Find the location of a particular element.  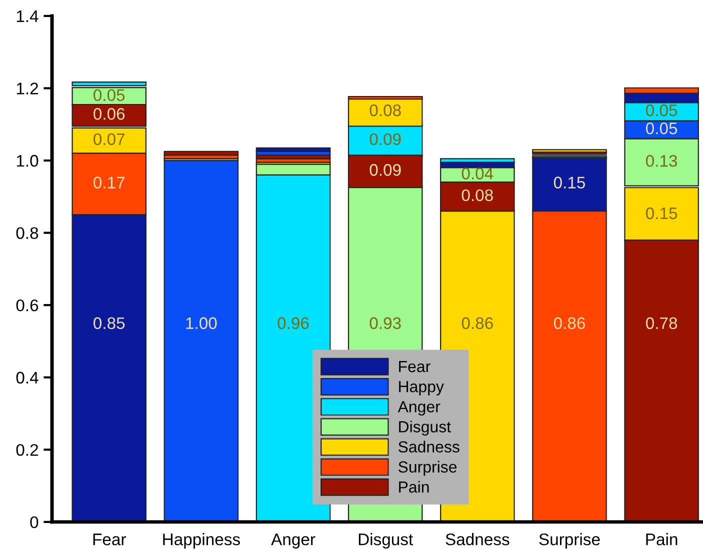

legend-label: Anger is located at coordinates (419, 408).